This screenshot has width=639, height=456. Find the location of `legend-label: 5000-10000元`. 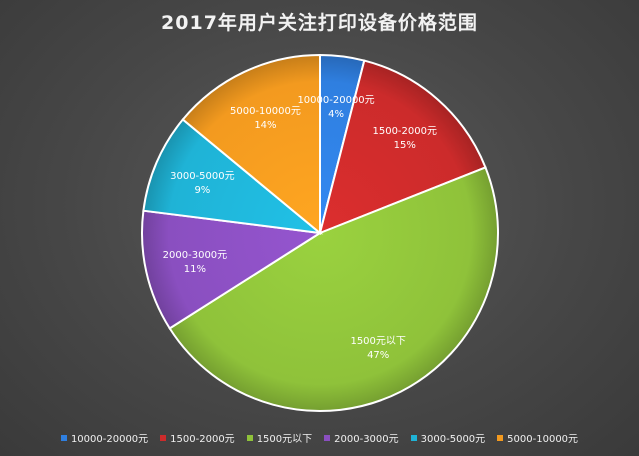

legend-label: 5000-10000元 is located at coordinates (543, 439).